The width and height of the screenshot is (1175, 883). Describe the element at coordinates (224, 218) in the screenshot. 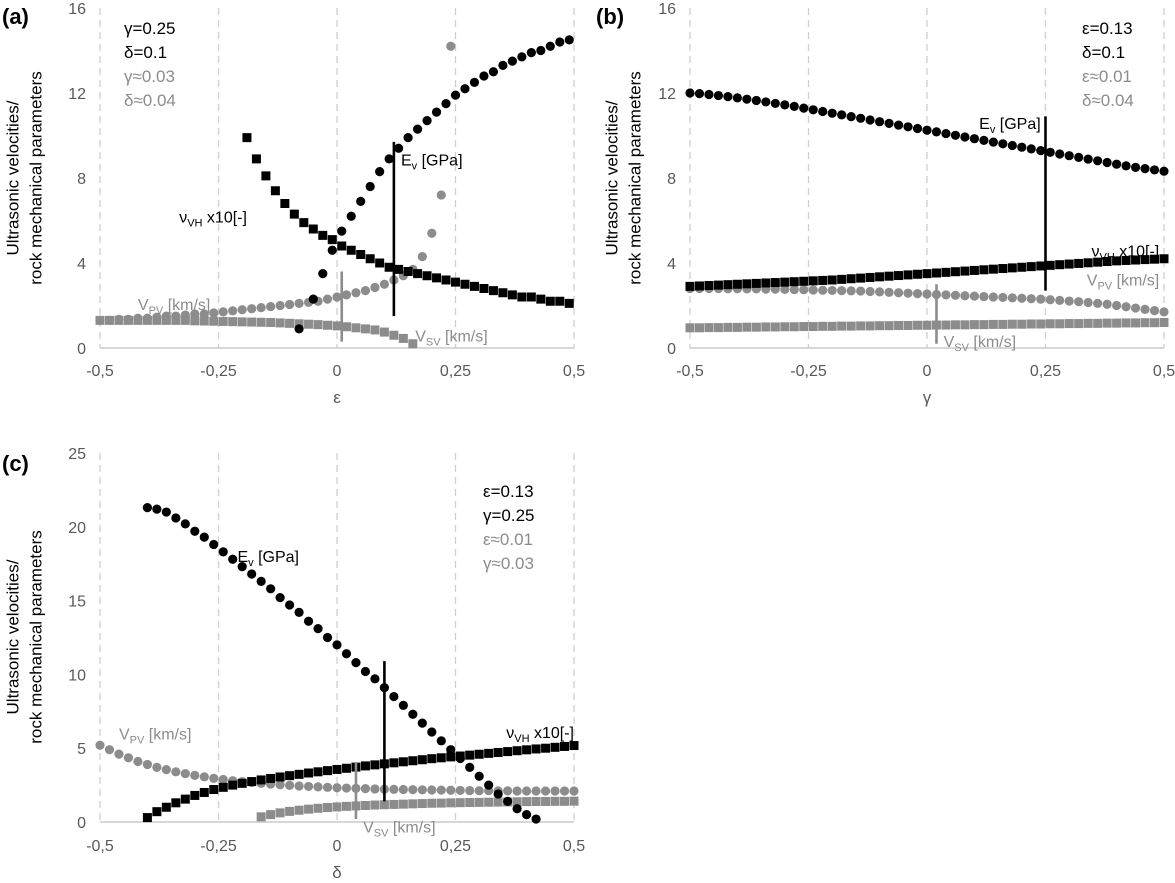

I see `series-label-unit: x10[-]` at that location.